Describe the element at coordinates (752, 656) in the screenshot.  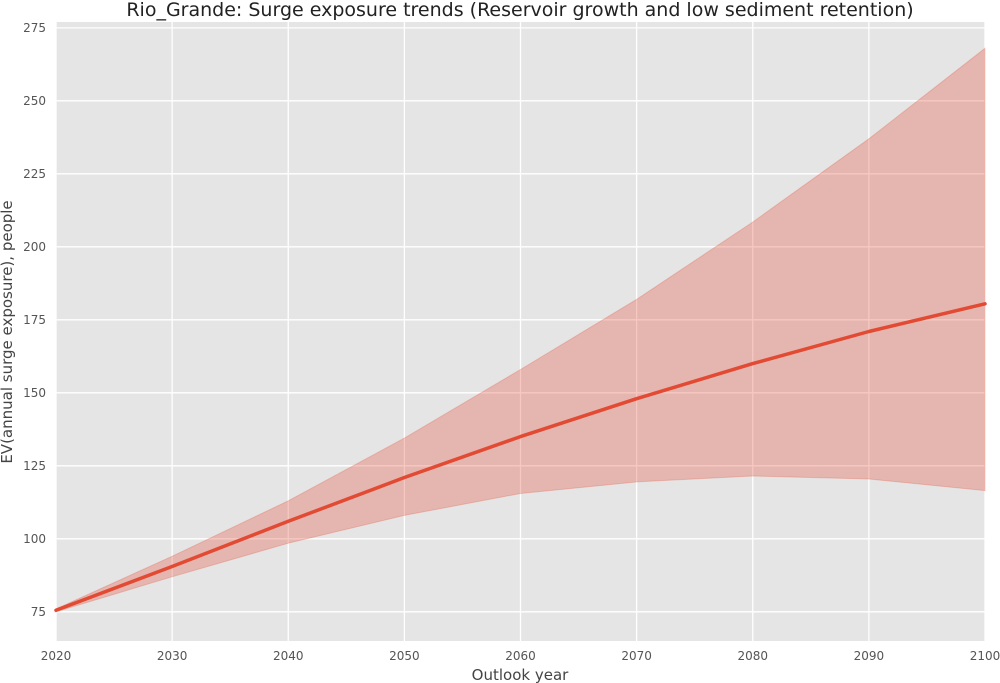
I see `x-tick-label: 2080` at that location.